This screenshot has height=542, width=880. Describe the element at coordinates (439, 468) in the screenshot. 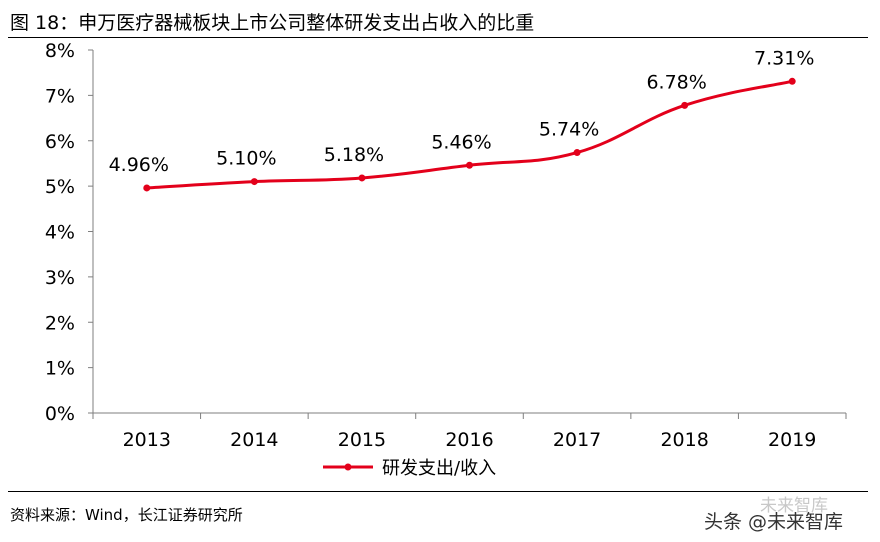

I see `legend-label: 研发支出/收入` at that location.